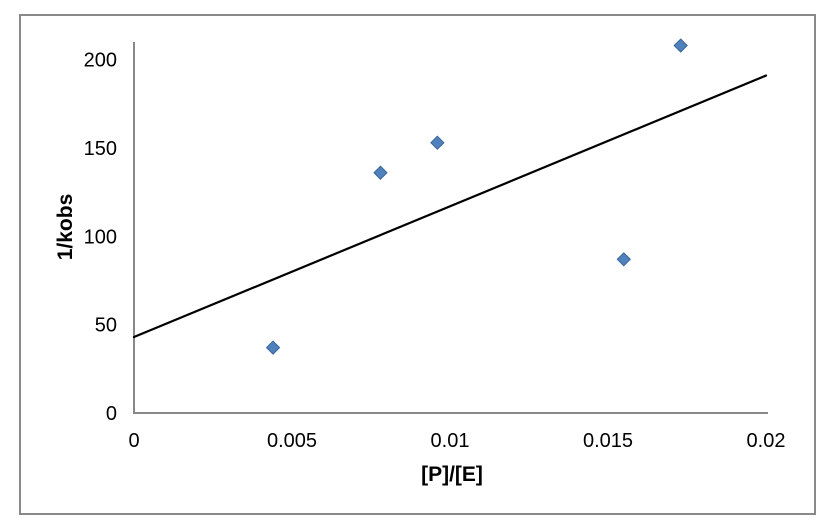 This screenshot has width=831, height=532. Describe the element at coordinates (100, 237) in the screenshot. I see `y-tick-label: 100` at that location.